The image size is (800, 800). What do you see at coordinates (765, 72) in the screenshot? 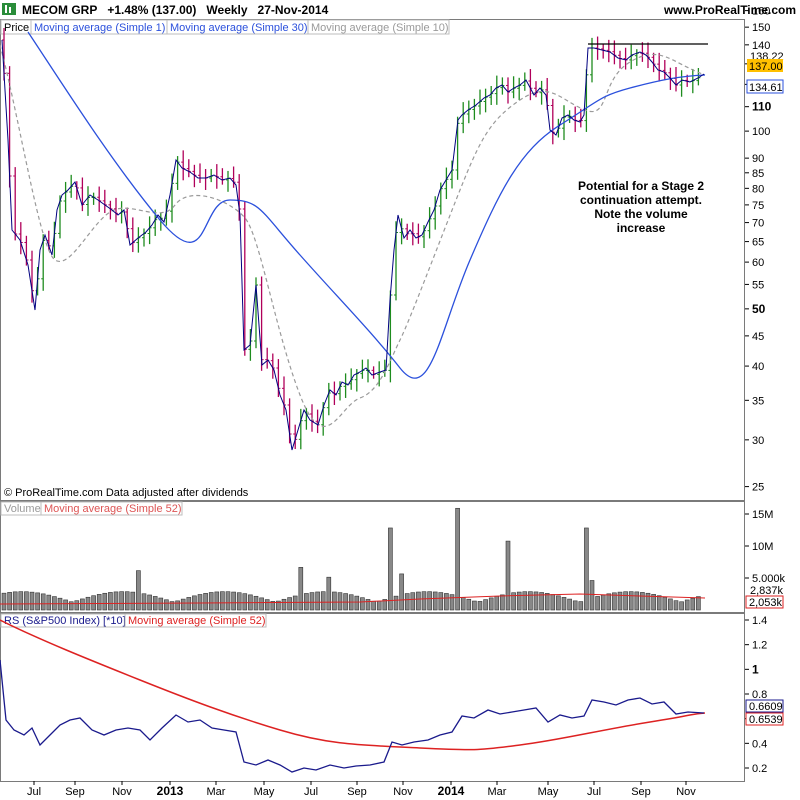
I see `price-value-labels: 138.22 137.00 134.61` at bounding box center [765, 72].